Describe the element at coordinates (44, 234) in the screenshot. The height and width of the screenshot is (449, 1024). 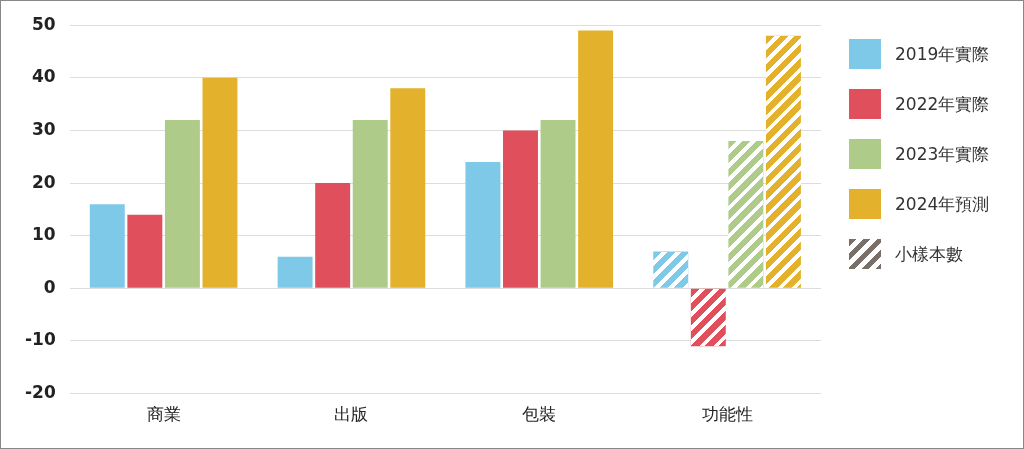
I see `y-tick-label: 10` at that location.